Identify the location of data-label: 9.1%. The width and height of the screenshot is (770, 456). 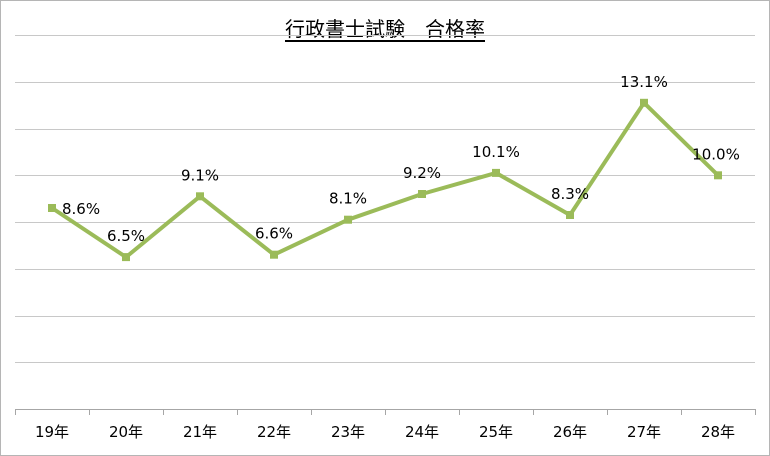
(200, 175).